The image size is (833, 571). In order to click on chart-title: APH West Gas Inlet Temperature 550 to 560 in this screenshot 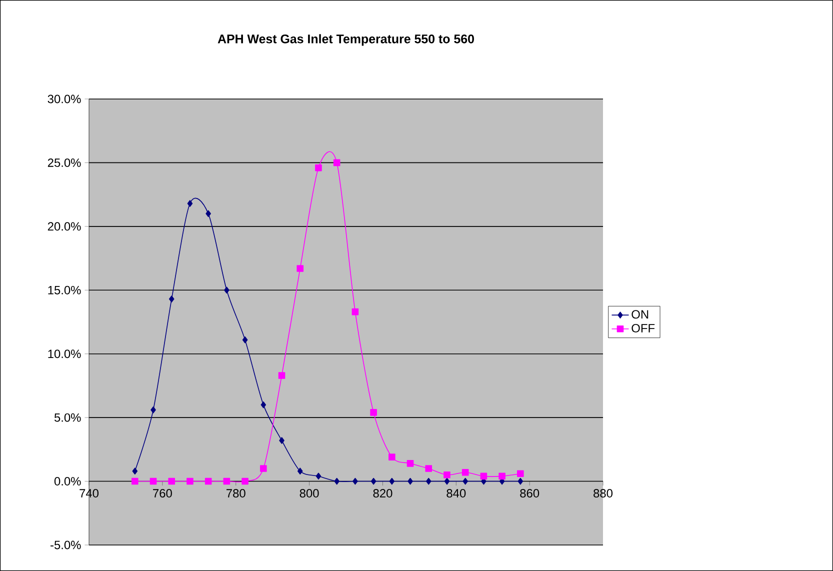, I will do `click(346, 40)`.